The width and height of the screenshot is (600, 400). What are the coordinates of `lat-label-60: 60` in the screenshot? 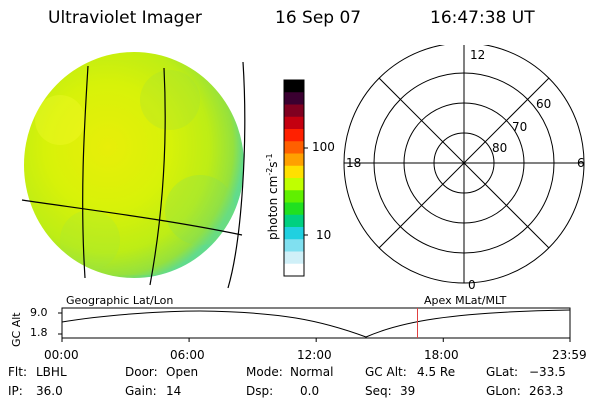 It's located at (544, 104).